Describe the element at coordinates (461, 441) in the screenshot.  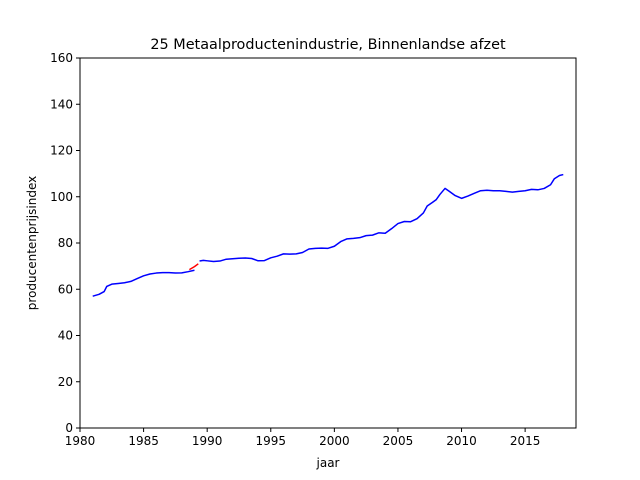
I see `x-tick-label: 2010` at that location.